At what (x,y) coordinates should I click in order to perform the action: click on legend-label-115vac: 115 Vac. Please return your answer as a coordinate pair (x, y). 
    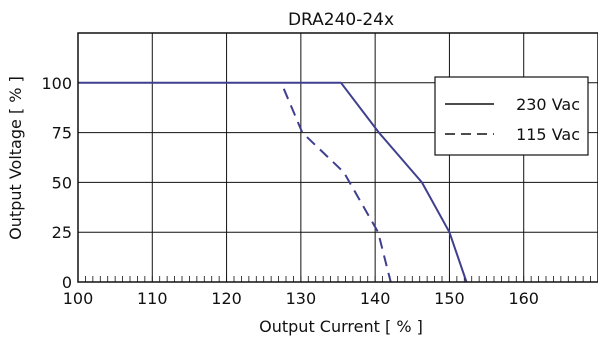
    Looking at the image, I should click on (548, 134).